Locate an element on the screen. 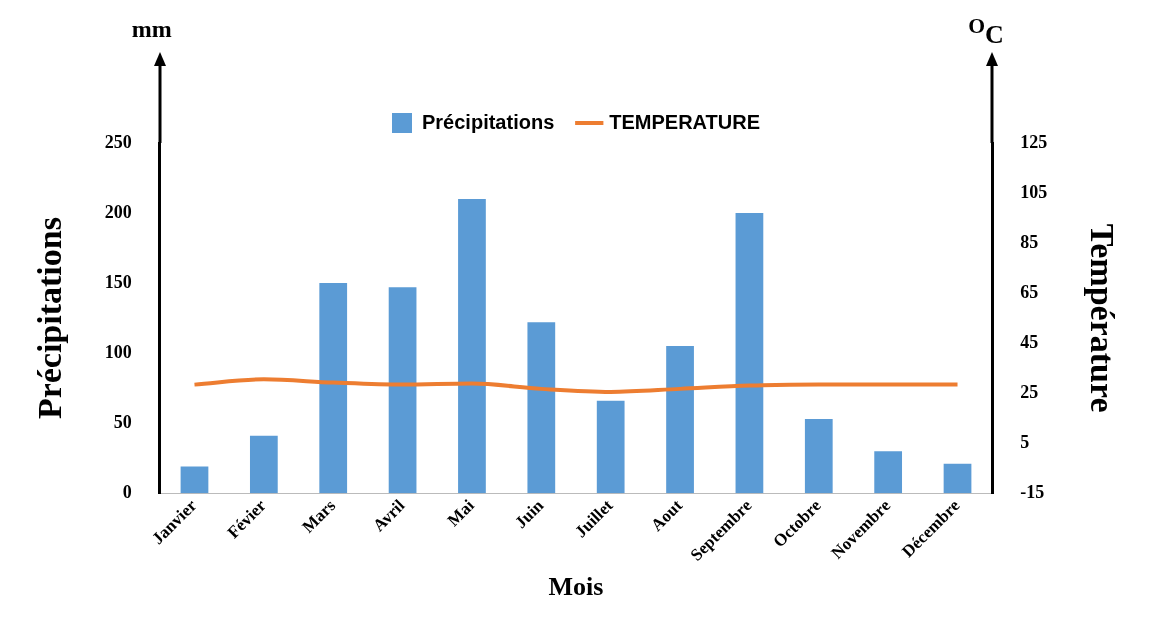 The image size is (1152, 617). y2-tick-label: 105 is located at coordinates (1034, 191).